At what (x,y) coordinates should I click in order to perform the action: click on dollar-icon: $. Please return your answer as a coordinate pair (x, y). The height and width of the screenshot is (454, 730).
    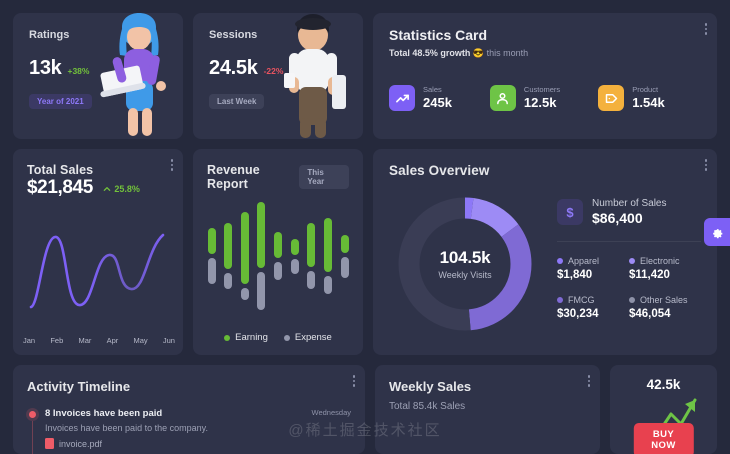
    Looking at the image, I should click on (570, 212).